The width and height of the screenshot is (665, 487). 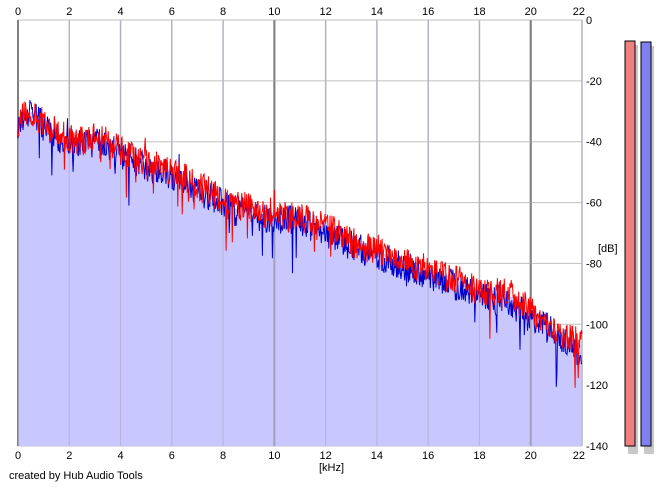 I want to click on y-tick-label: -40, so click(x=594, y=143).